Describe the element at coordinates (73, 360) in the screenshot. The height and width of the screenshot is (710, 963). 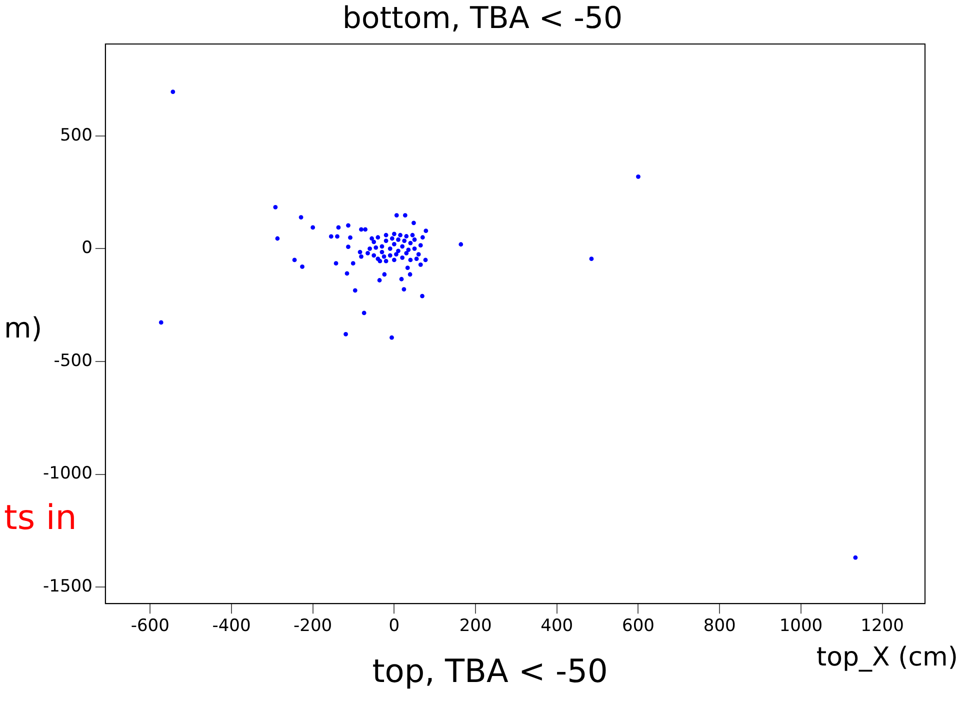
I see `y-tick-label: -500` at that location.